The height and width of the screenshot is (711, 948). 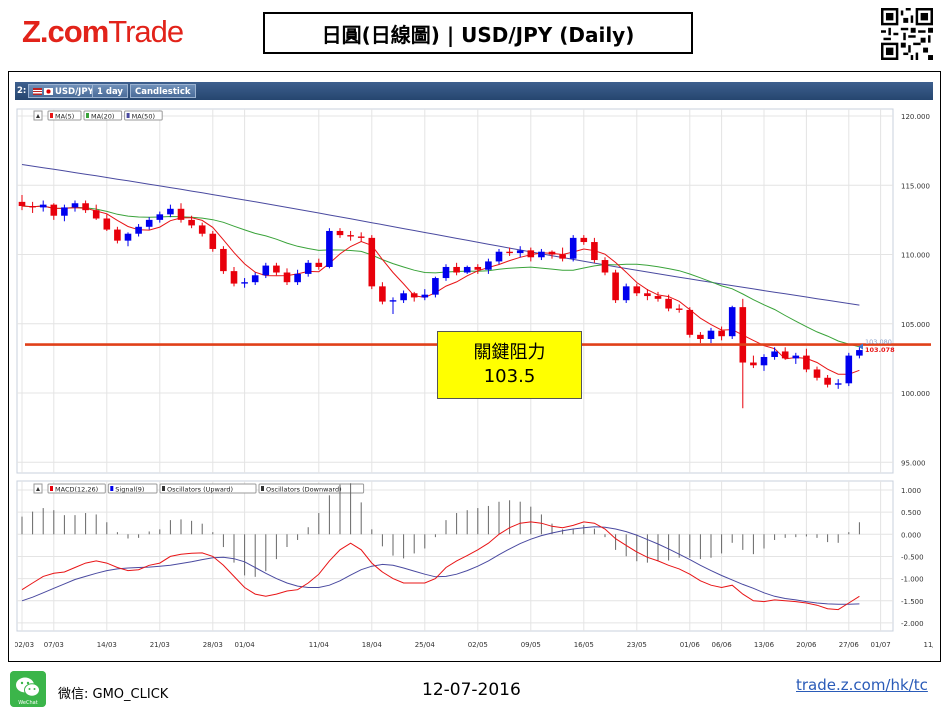 What do you see at coordinates (531, 645) in the screenshot?
I see `date-axis-tick-label: 09/05` at bounding box center [531, 645].